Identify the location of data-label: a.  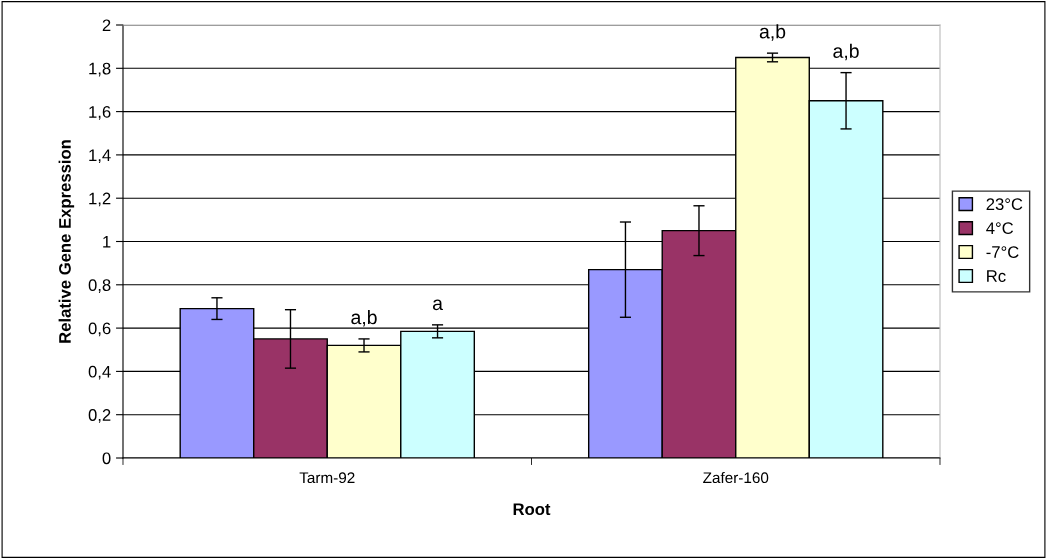
(437, 305).